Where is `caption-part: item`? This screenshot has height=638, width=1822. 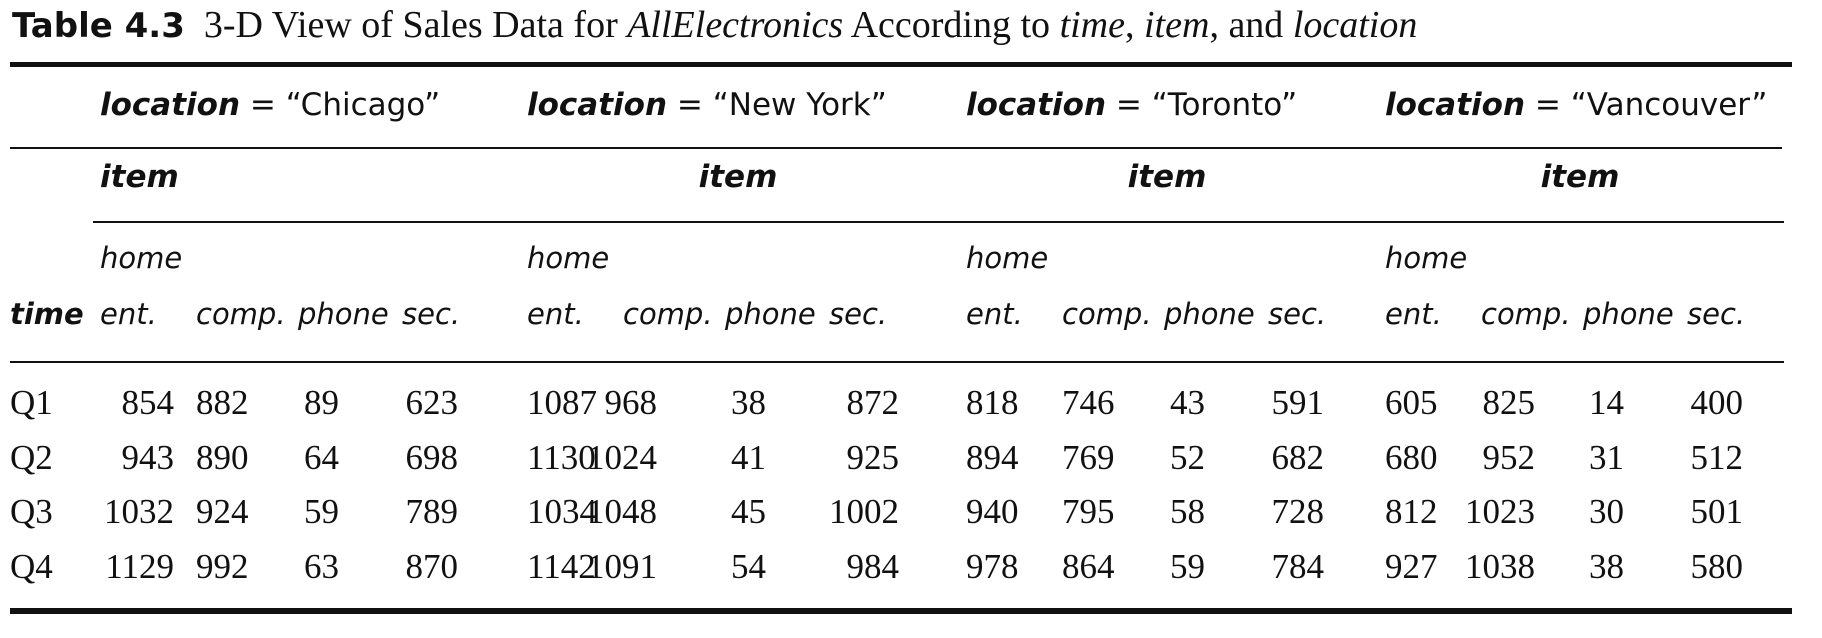
caption-part: item is located at coordinates (1177, 25).